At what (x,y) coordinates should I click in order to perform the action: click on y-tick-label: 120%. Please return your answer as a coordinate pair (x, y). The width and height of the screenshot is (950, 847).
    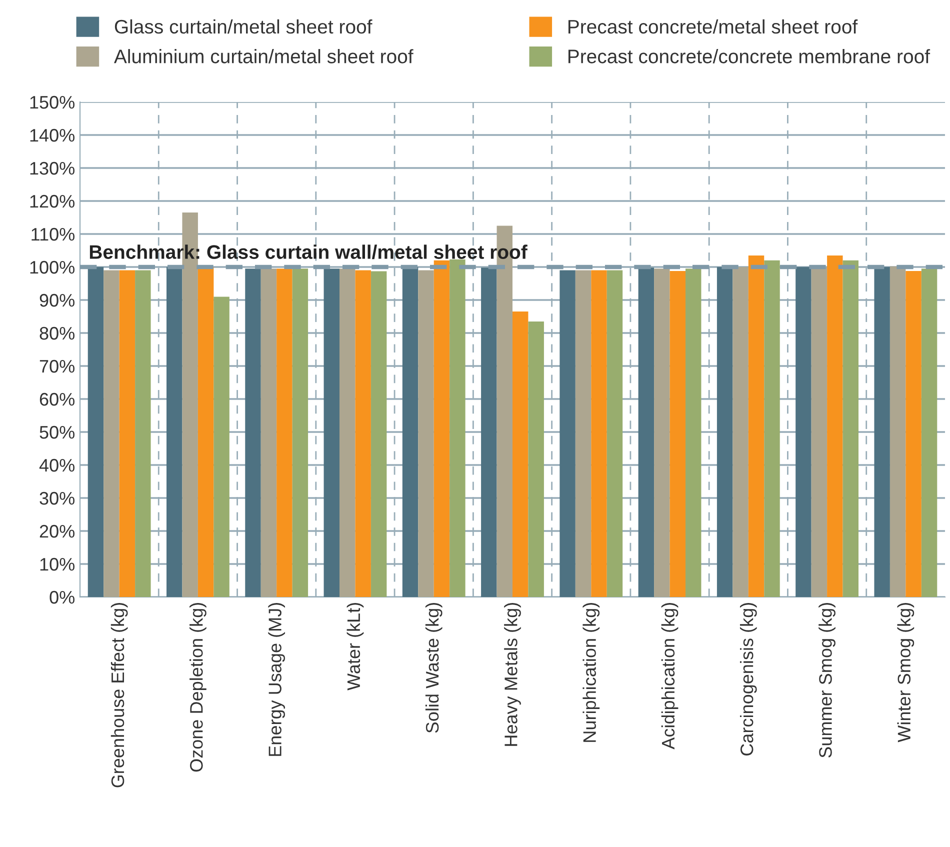
    Looking at the image, I should click on (52, 201).